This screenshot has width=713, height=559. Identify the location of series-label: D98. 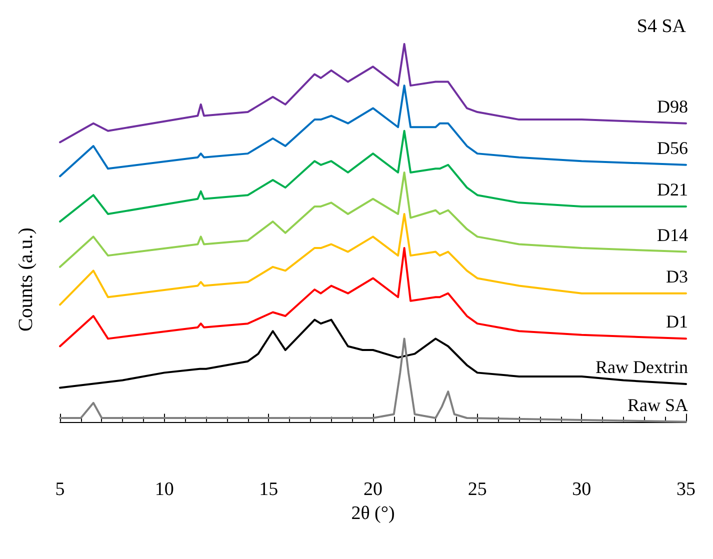
(672, 106).